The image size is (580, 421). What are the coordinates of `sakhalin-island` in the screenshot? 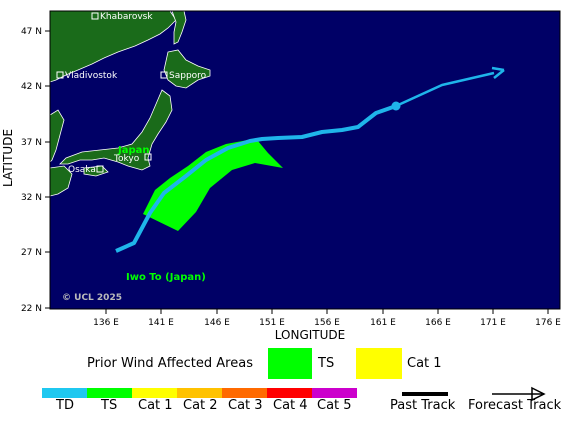 It's located at (179, 28).